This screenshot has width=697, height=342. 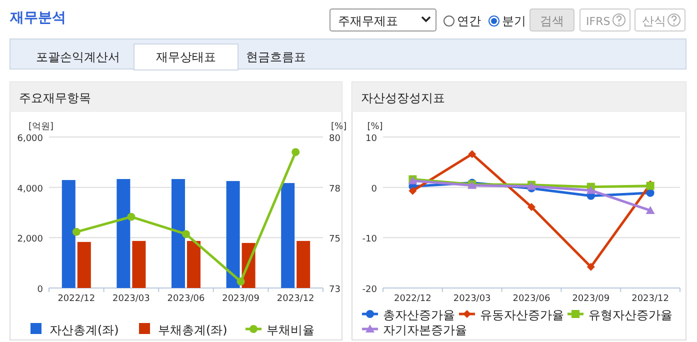 I want to click on y-tick-label: 4,000, so click(x=30, y=189).